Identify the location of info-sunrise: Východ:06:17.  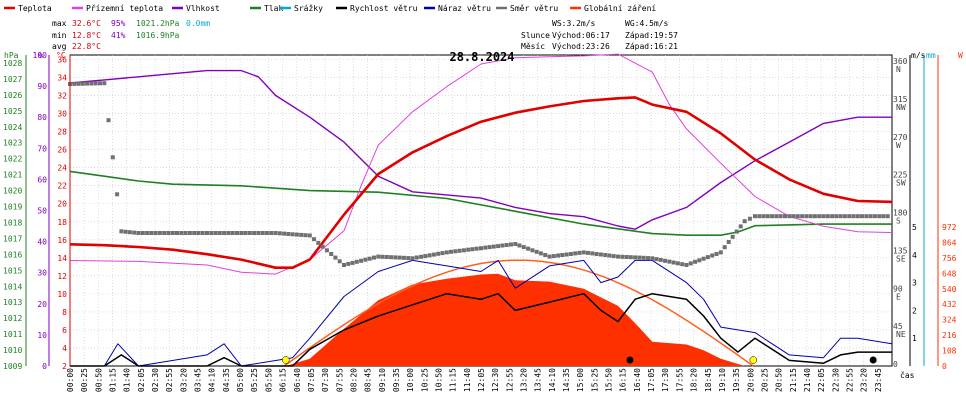
(581, 35).